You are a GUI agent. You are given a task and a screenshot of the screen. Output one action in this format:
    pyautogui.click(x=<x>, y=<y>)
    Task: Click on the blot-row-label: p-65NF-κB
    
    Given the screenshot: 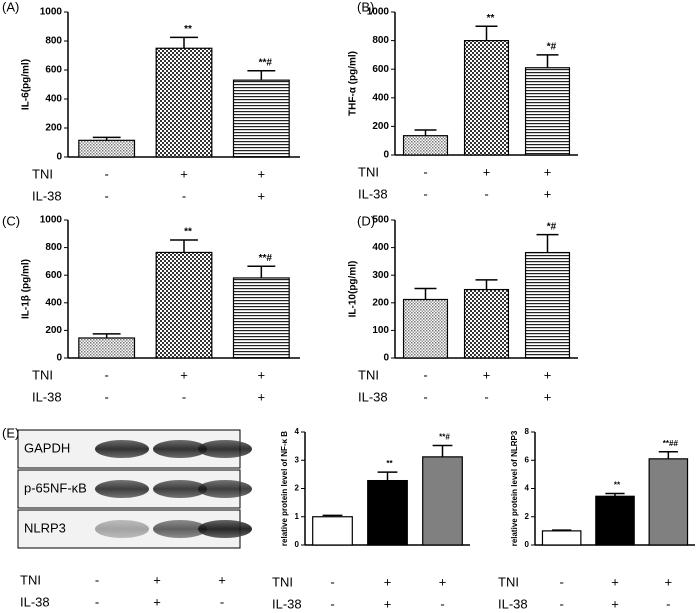 What is the action you would take?
    pyautogui.click(x=55, y=487)
    